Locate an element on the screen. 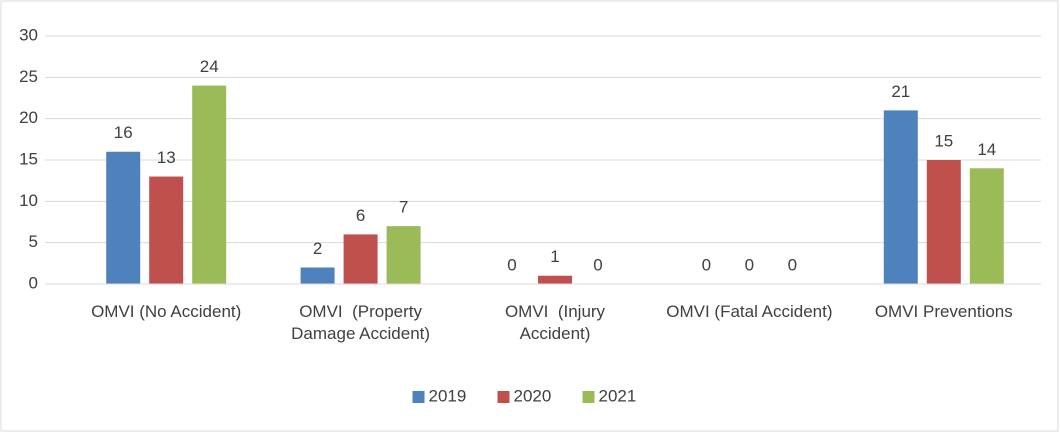 The image size is (1060, 433). x-tick-label: OMVI (No Accident) is located at coordinates (166, 311).